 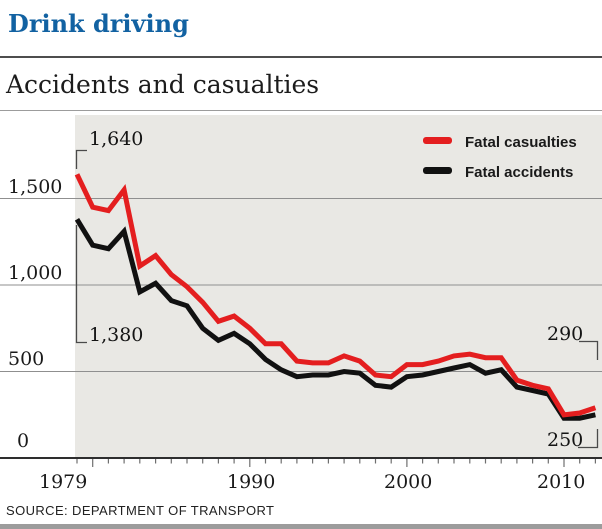 What do you see at coordinates (251, 482) in the screenshot?
I see `x-tick-label-1990: 1990` at bounding box center [251, 482].